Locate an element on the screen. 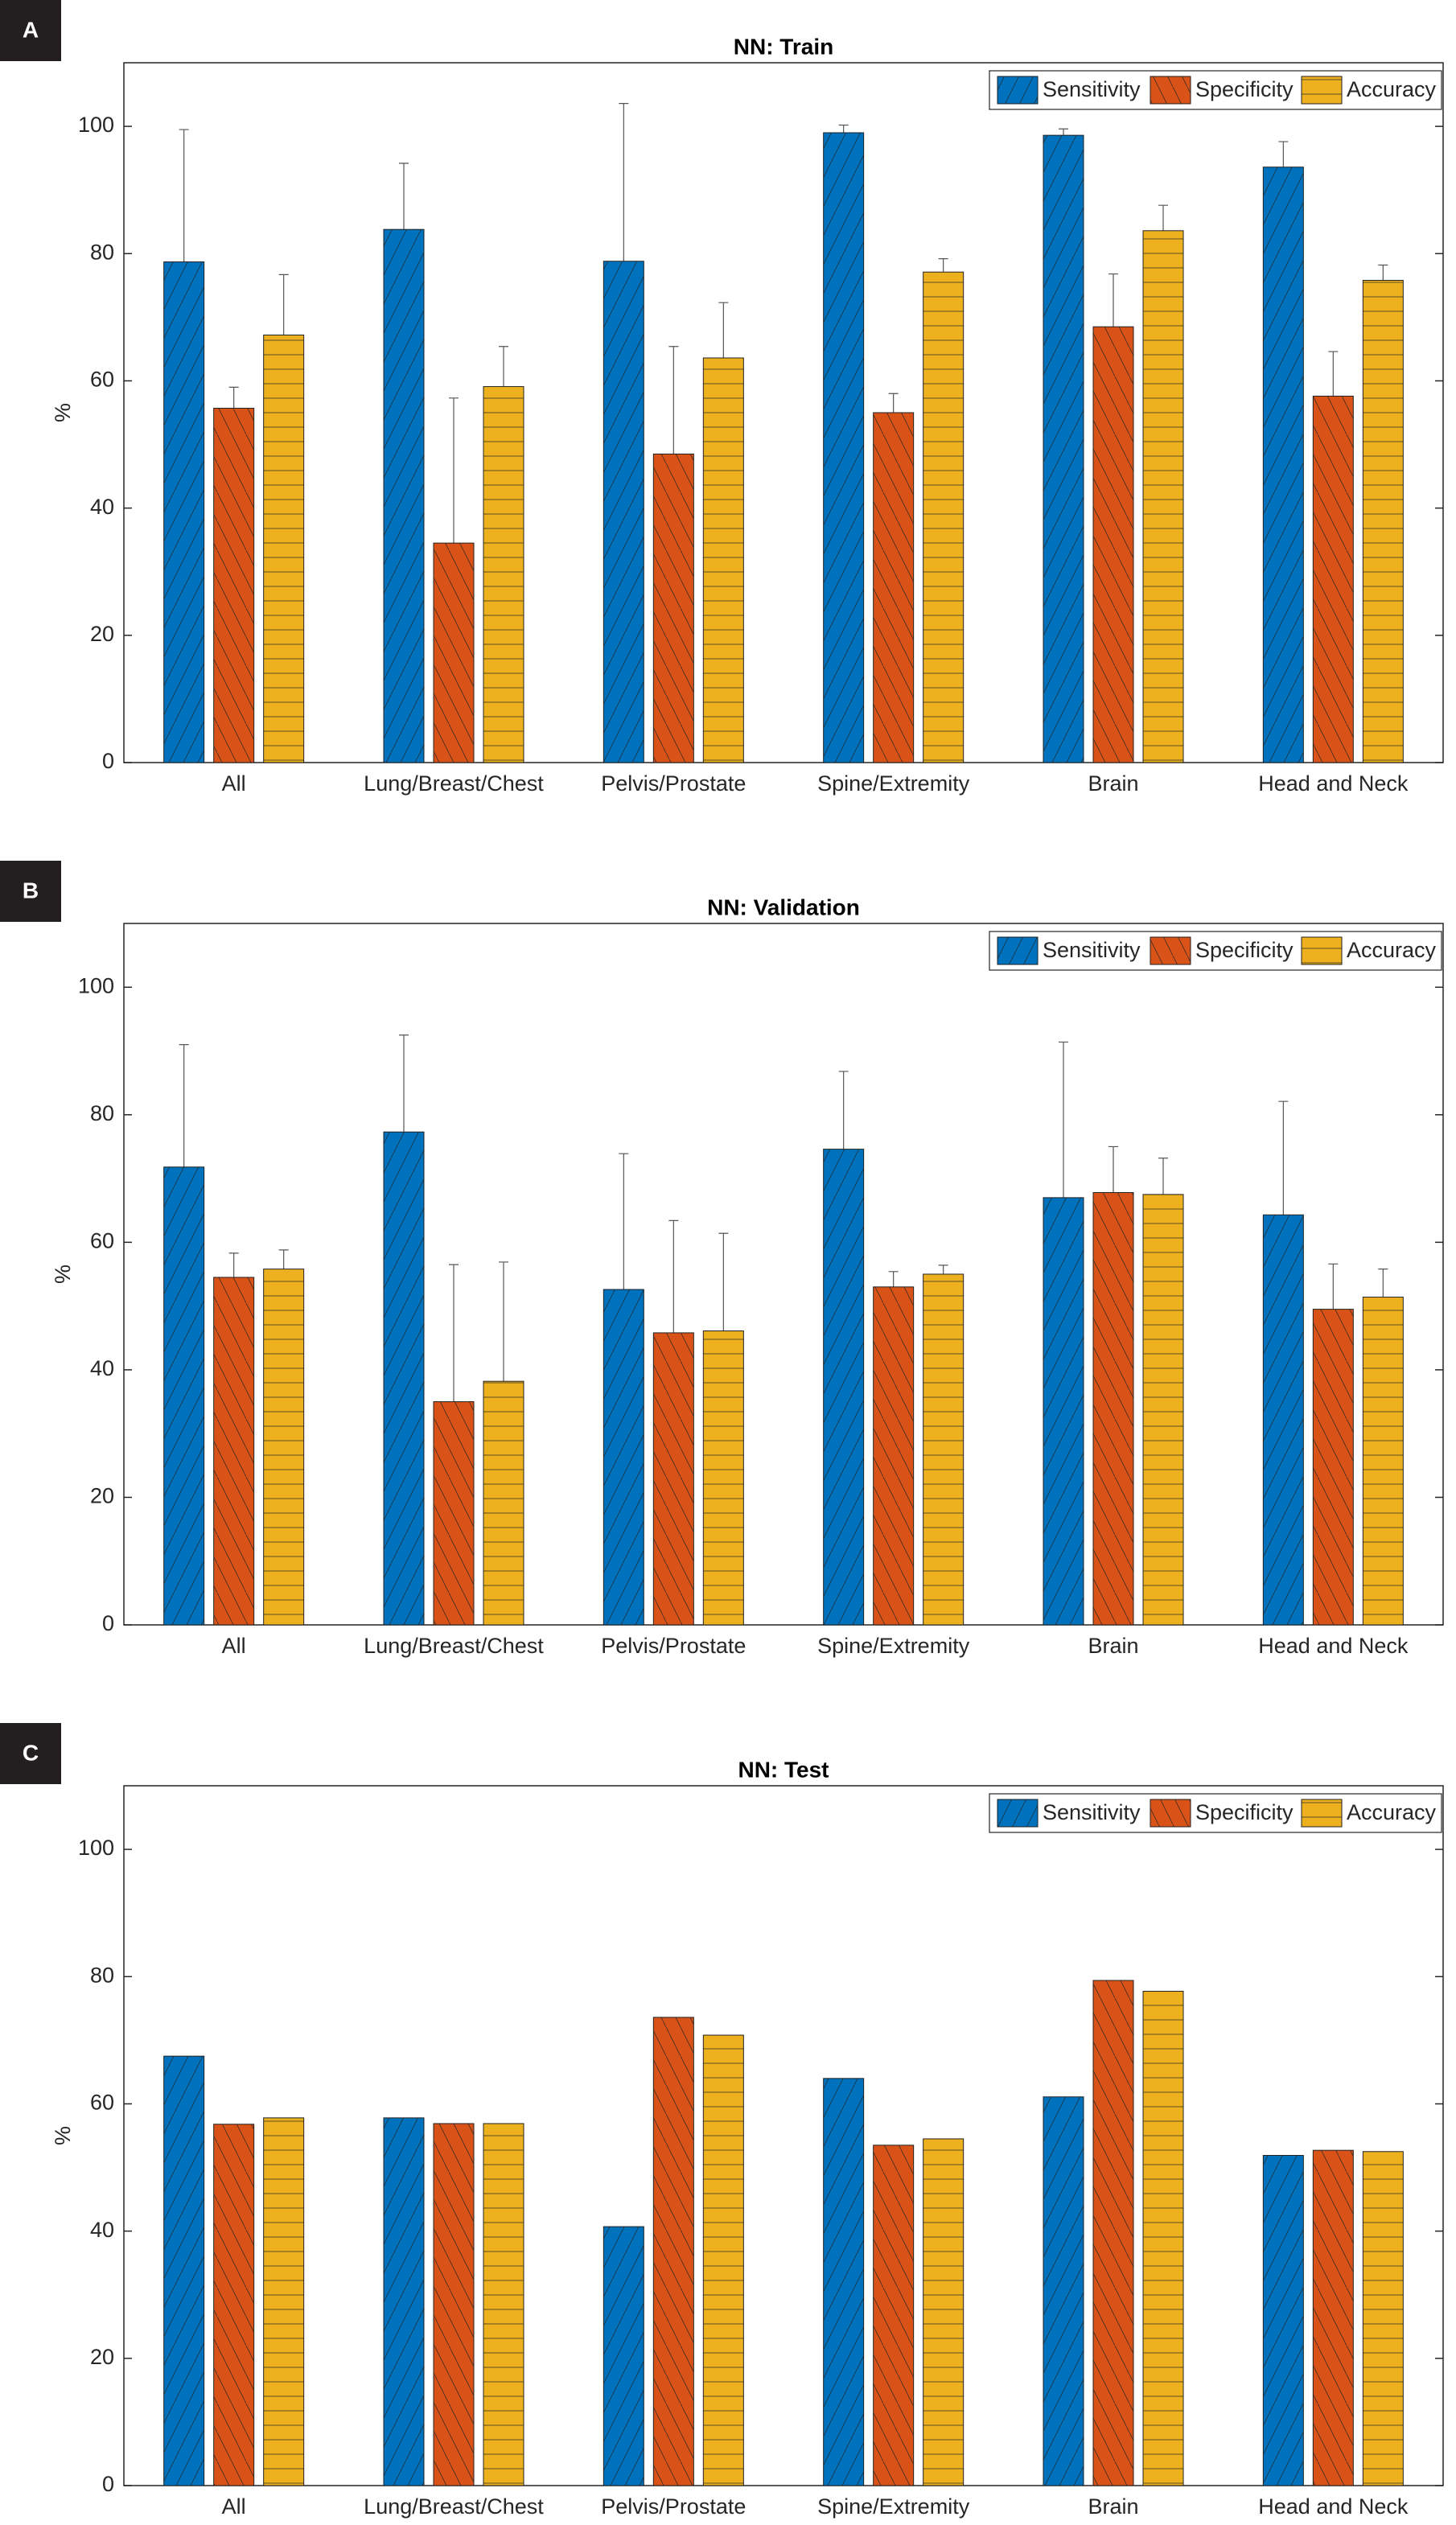  x-tick-label: Pelvis/Prostate is located at coordinates (673, 783).